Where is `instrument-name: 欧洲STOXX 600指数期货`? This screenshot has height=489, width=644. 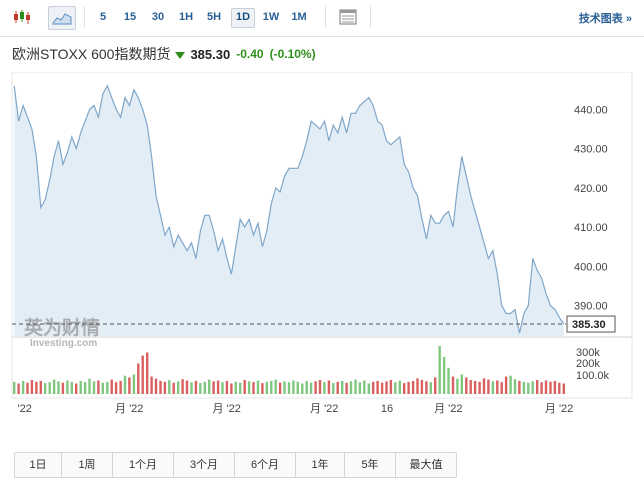 instrument-name: 欧洲STOXX 600指数期货 is located at coordinates (91, 54).